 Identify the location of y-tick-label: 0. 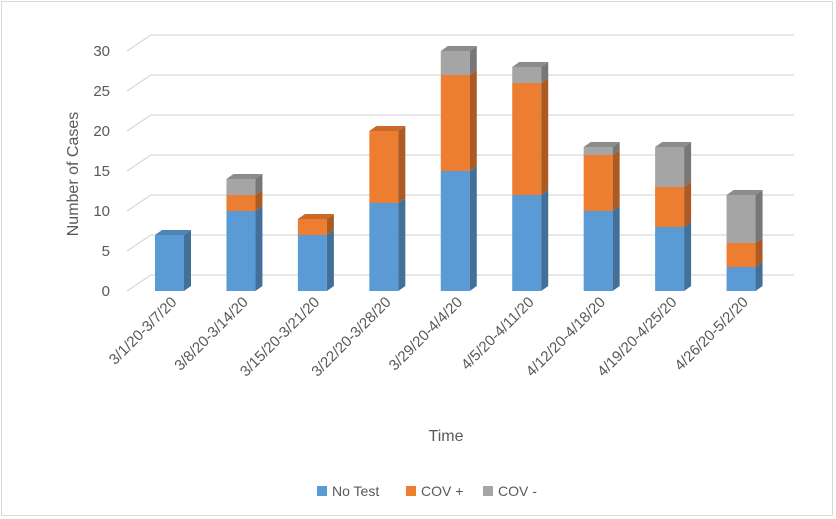
(106, 291).